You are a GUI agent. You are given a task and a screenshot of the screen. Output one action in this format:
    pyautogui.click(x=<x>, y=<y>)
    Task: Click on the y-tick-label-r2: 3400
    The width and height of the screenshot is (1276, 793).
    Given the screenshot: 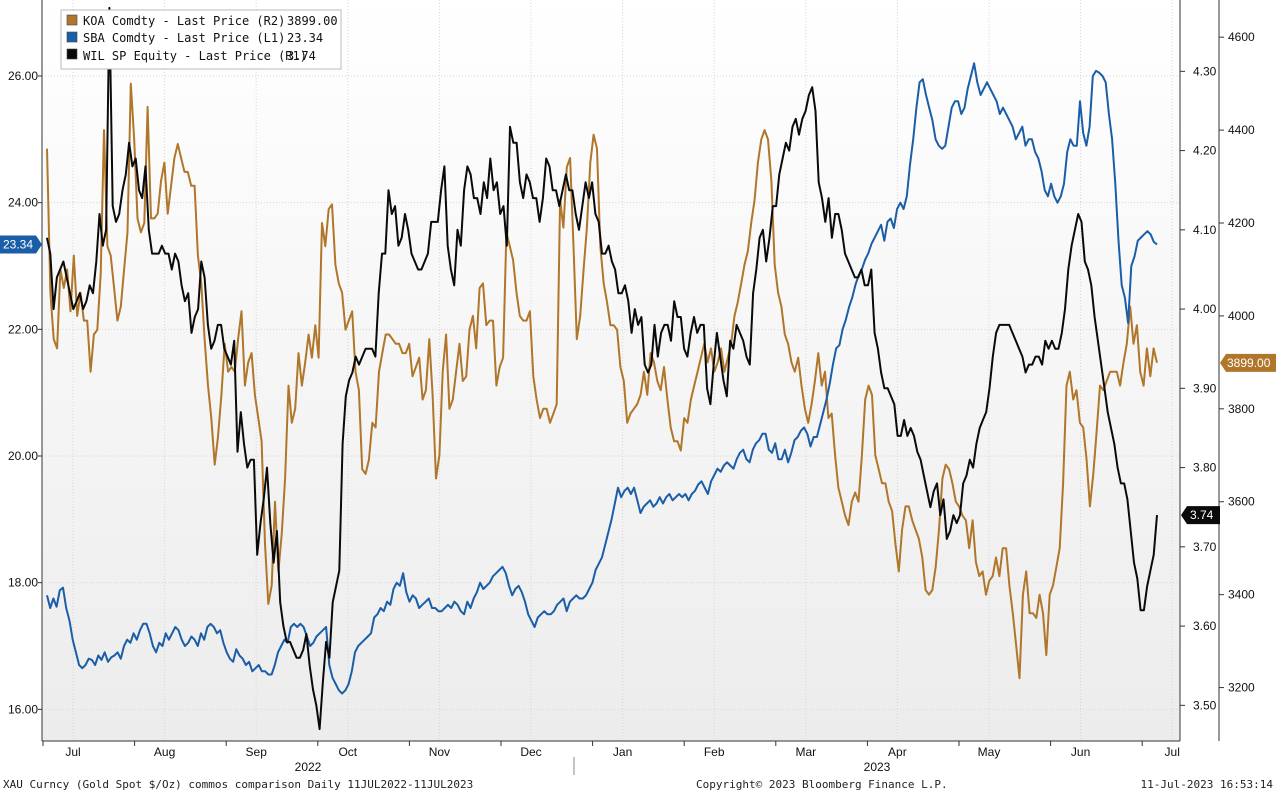 What is the action you would take?
    pyautogui.click(x=1241, y=595)
    